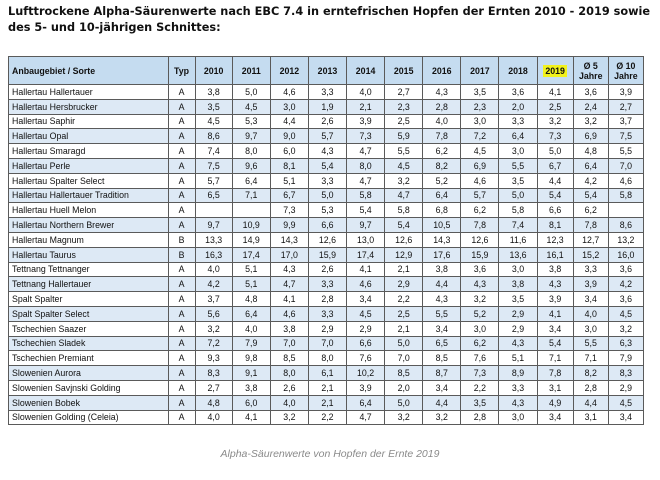 The image size is (660, 480). I want to click on value-cell: 6,4, so click(251, 180).